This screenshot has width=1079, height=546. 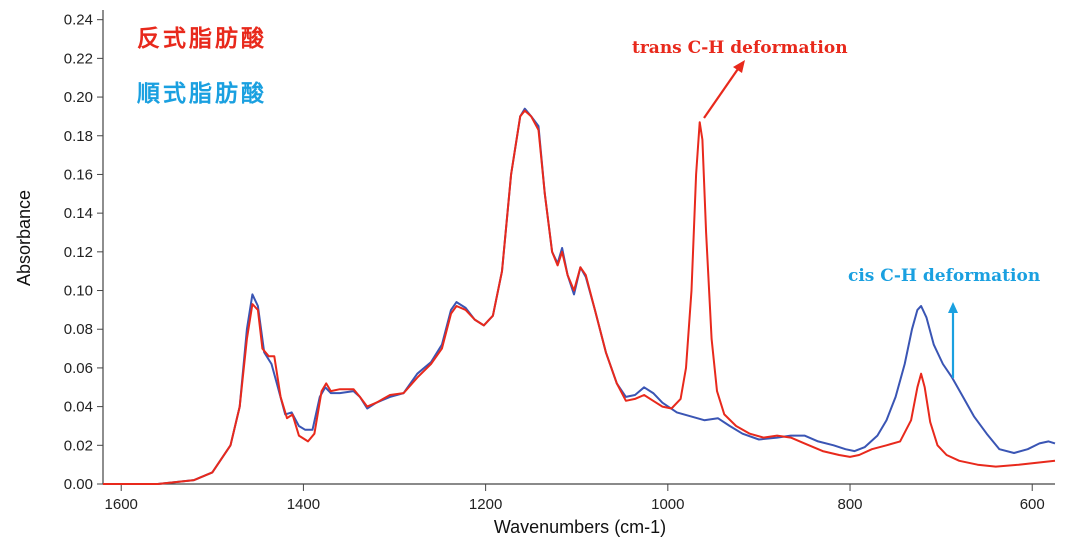 I want to click on cis-annotation-label: cis C-H deformation, so click(x=944, y=276).